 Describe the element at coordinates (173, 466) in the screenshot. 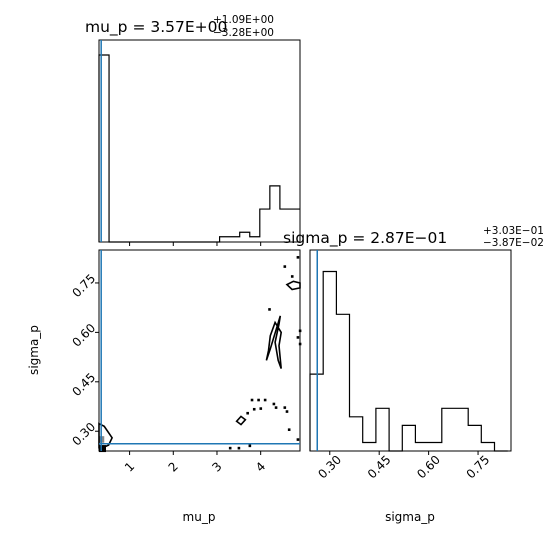

I see `mu_p-tick-label: 2` at that location.